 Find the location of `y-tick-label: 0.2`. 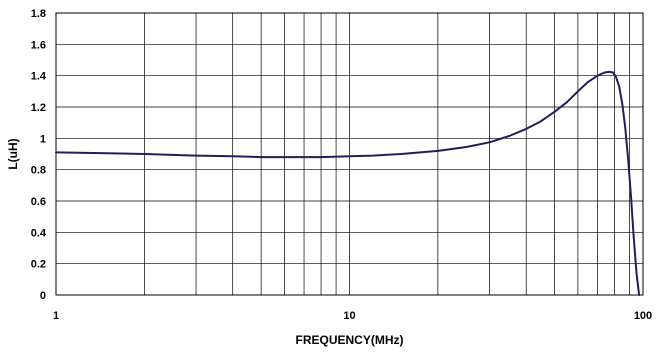

y-tick-label: 0.2 is located at coordinates (38, 265).